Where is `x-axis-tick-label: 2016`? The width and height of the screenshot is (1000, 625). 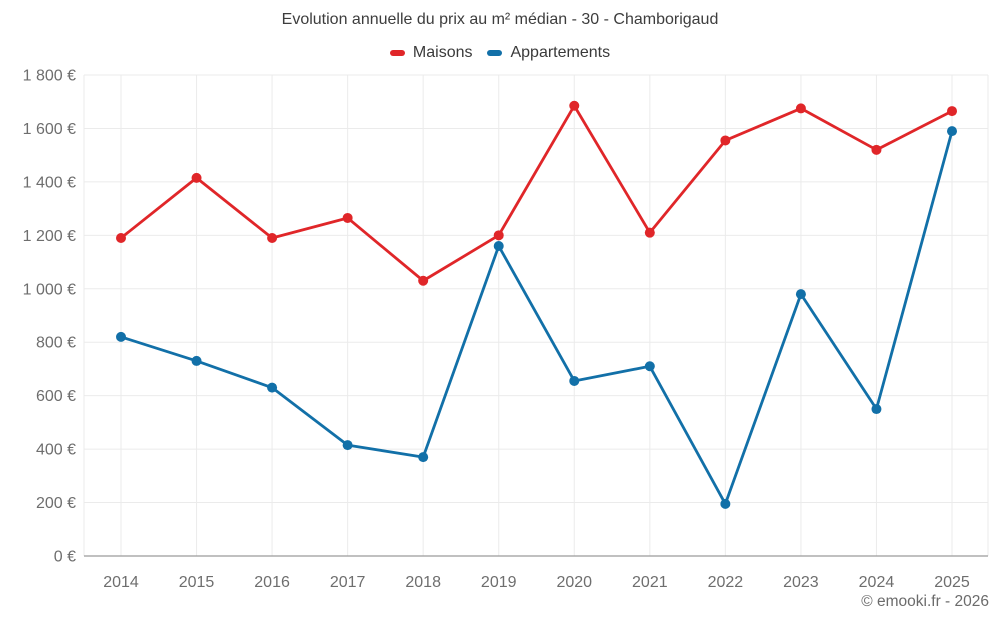 x-axis-tick-label: 2016 is located at coordinates (272, 582).